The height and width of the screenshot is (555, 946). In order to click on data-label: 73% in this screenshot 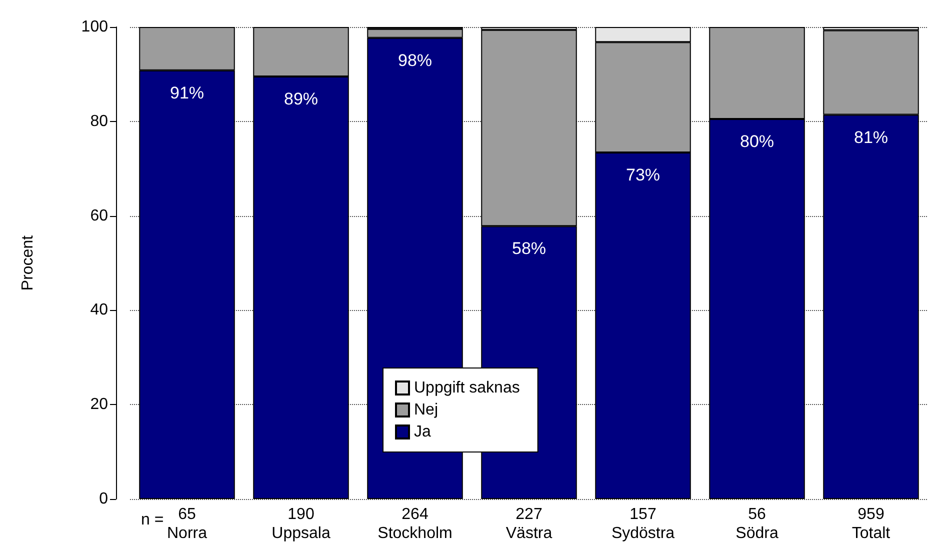, I will do `click(643, 175)`.